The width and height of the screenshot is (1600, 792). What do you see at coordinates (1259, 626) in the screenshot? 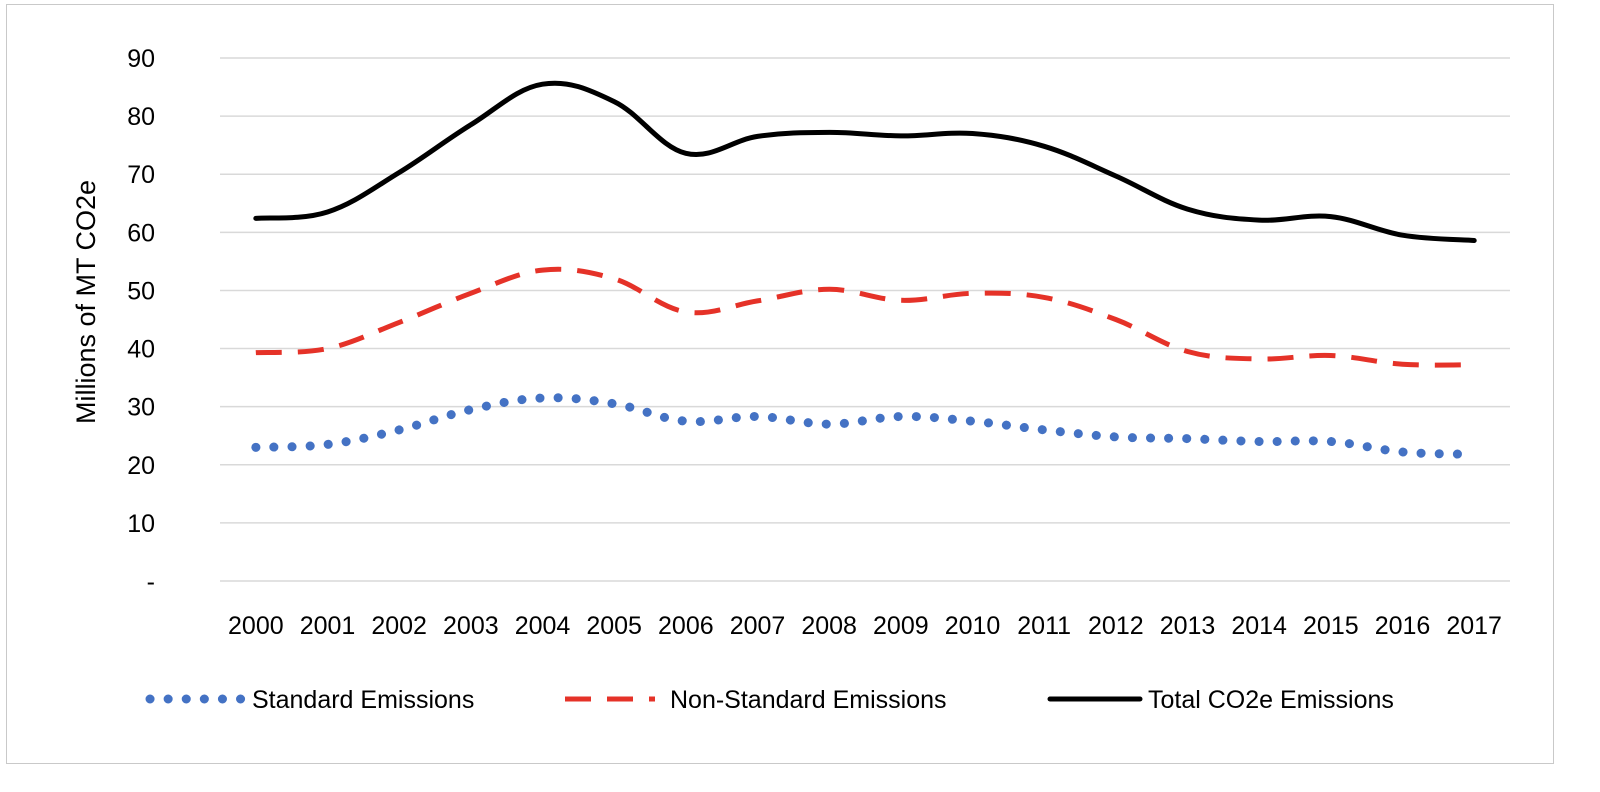
I see `x-tick-label: 2014` at bounding box center [1259, 626].